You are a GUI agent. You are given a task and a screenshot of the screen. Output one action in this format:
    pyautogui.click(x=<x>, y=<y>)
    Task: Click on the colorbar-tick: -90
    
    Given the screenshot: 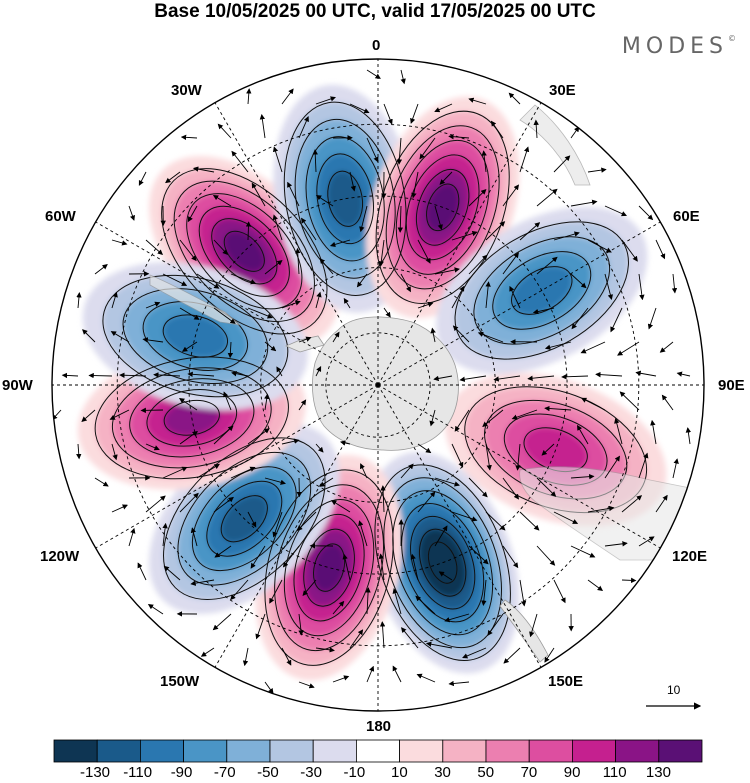 What is the action you would take?
    pyautogui.click(x=181, y=772)
    